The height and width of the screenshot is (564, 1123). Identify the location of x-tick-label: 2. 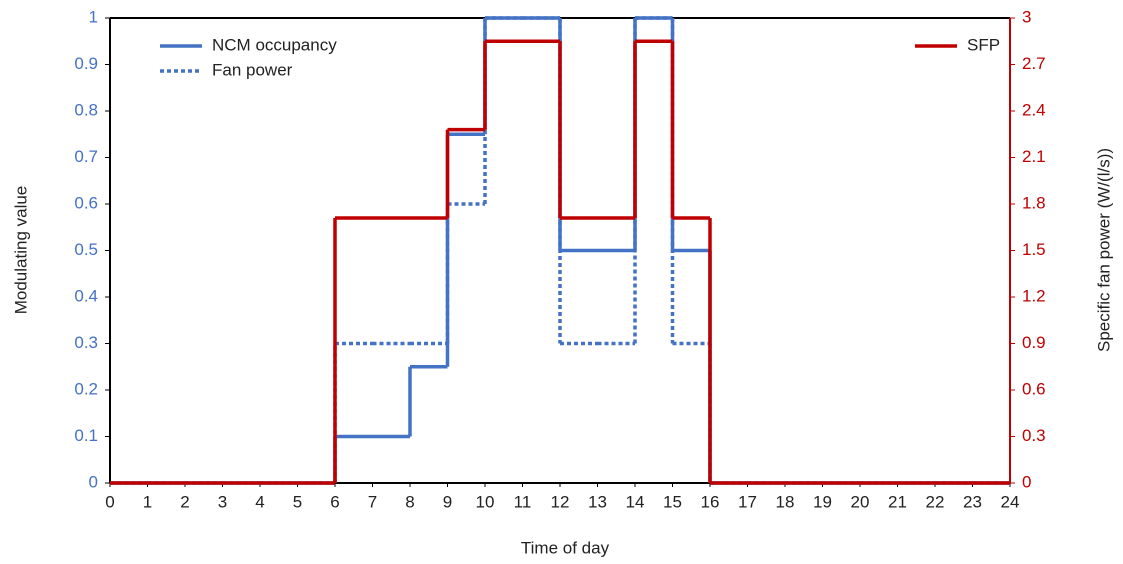
(184, 501).